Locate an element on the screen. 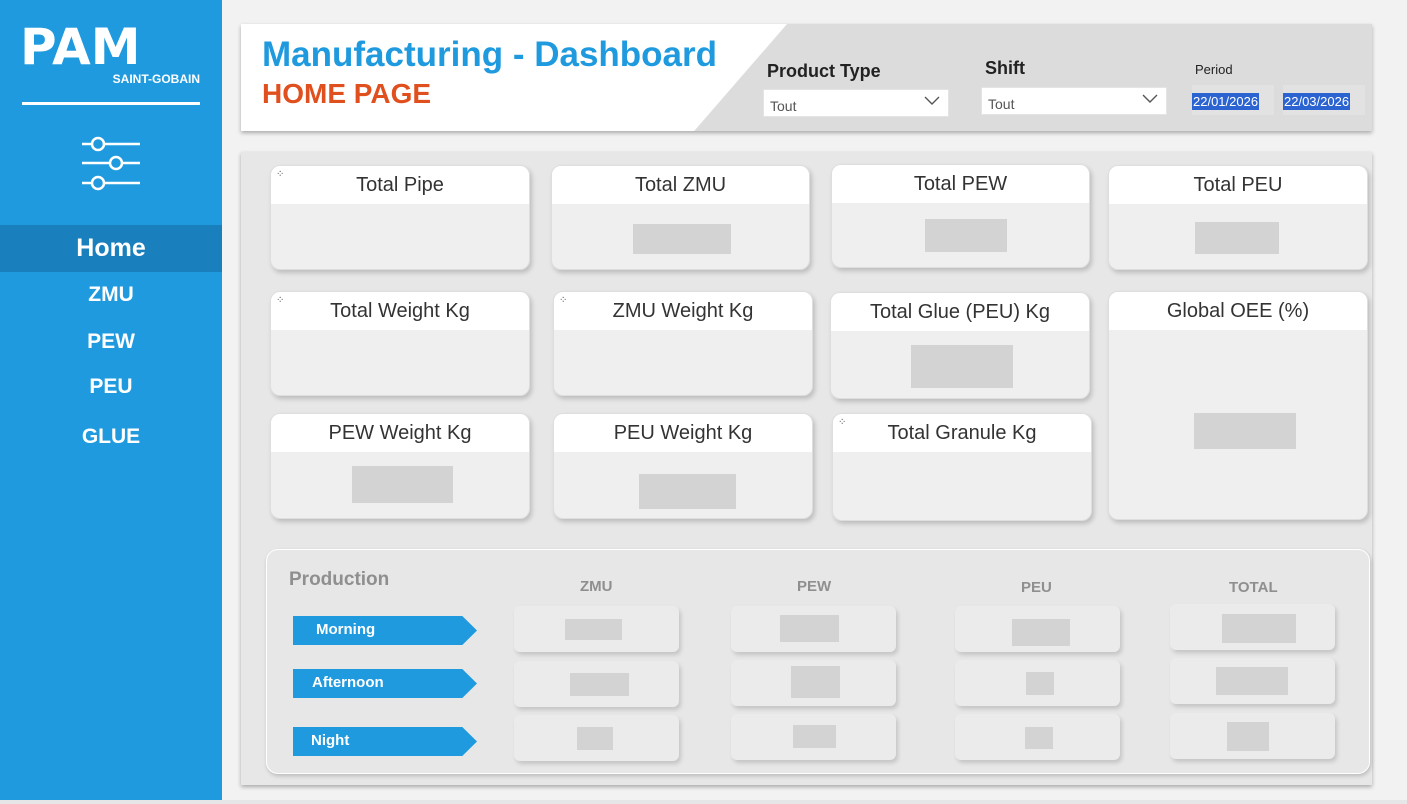 The width and height of the screenshot is (1407, 804). card-title: ZMU Weight Kg is located at coordinates (683, 311).